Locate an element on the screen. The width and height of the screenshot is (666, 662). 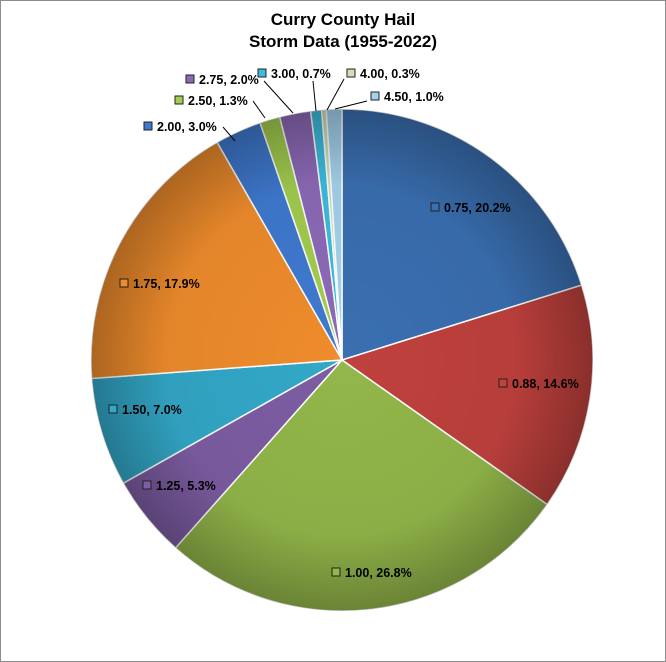
data-label-0-88: 0.88, 14.6% is located at coordinates (538, 384).